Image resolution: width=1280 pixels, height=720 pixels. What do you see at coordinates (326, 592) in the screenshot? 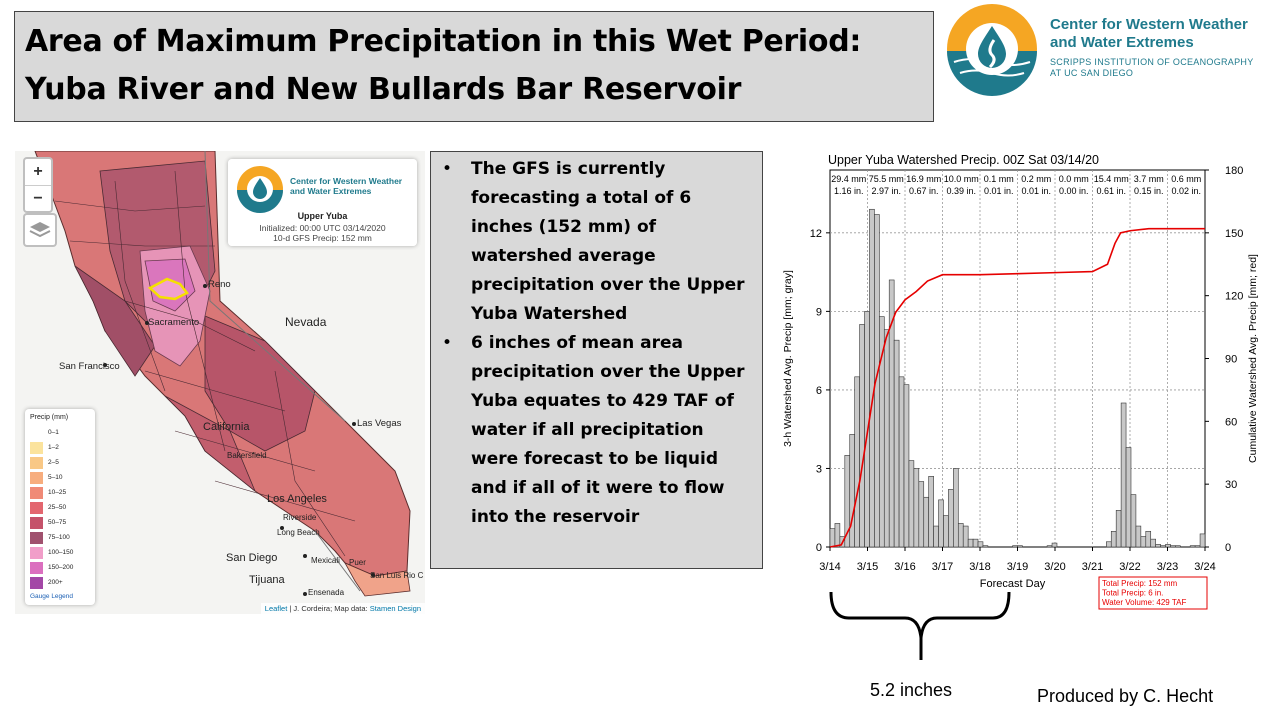
I see `map-label-ensenada: Ensenada` at bounding box center [326, 592].